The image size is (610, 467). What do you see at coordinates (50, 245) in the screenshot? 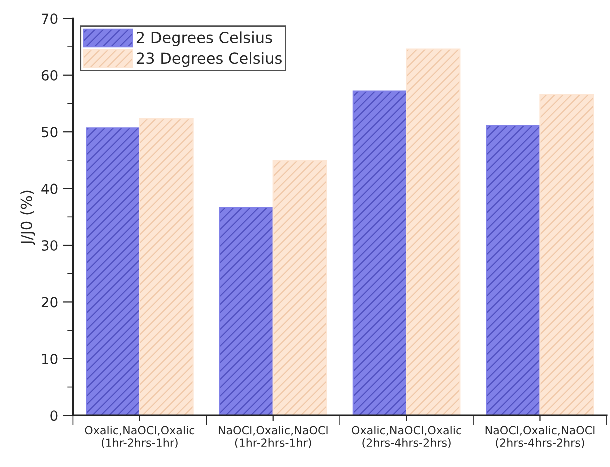
I see `y-tick-label: 30` at bounding box center [50, 245].